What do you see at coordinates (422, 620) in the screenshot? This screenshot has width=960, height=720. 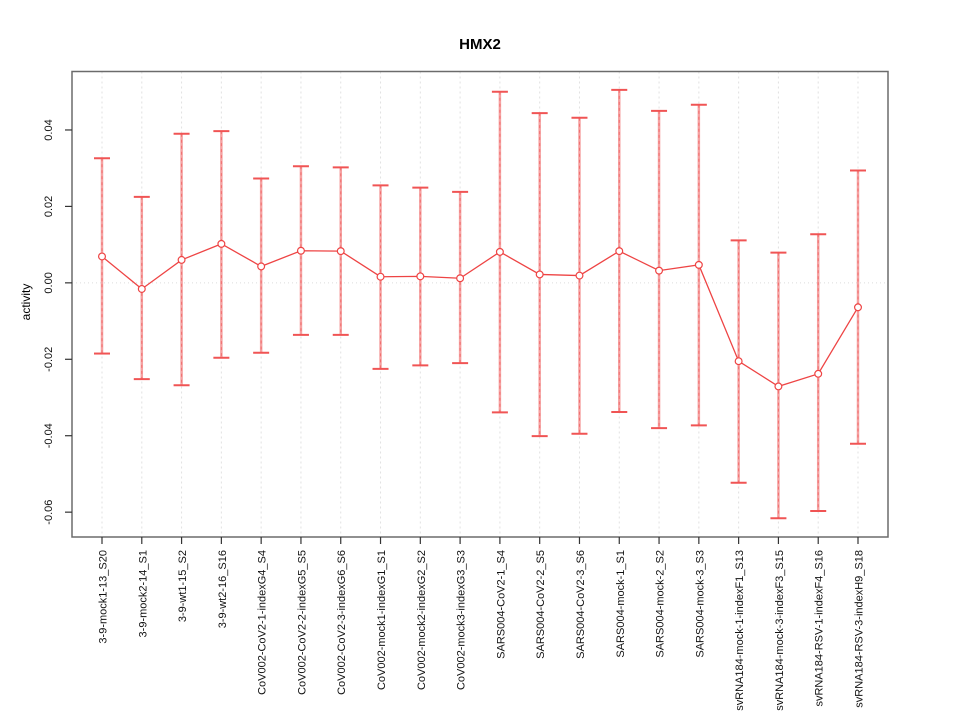 I see `x-tick-label: CoV002-mock2-indexG2_S2` at bounding box center [422, 620].